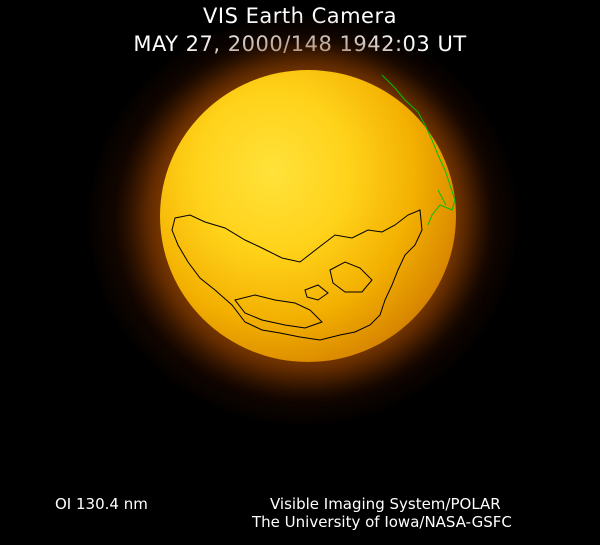 The image size is (600, 545). I want to click on green-overlay-line, so click(418, 150).